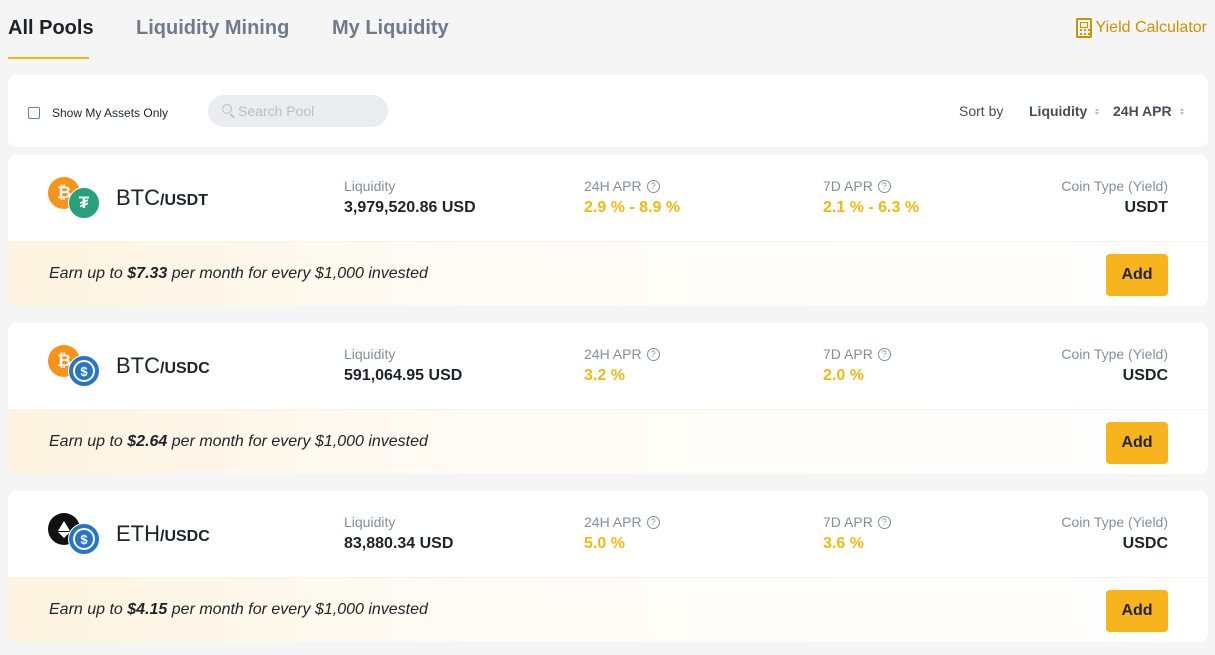 Image resolution: width=1215 pixels, height=655 pixels. What do you see at coordinates (399, 543) in the screenshot?
I see `liquidity-value: 83,880.34 USD` at bounding box center [399, 543].